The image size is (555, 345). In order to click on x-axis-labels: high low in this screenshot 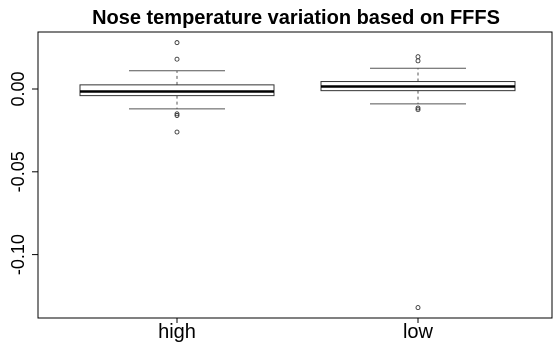, I will do `click(296, 330)`.